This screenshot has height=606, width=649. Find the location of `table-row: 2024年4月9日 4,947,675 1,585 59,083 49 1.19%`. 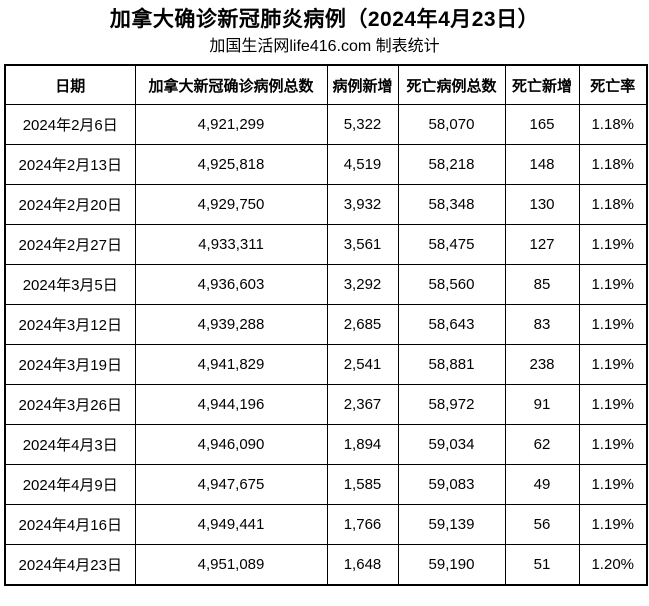

table-row: 2024年4月9日 4,947,675 1,585 59,083 49 1.19% is located at coordinates (326, 484).